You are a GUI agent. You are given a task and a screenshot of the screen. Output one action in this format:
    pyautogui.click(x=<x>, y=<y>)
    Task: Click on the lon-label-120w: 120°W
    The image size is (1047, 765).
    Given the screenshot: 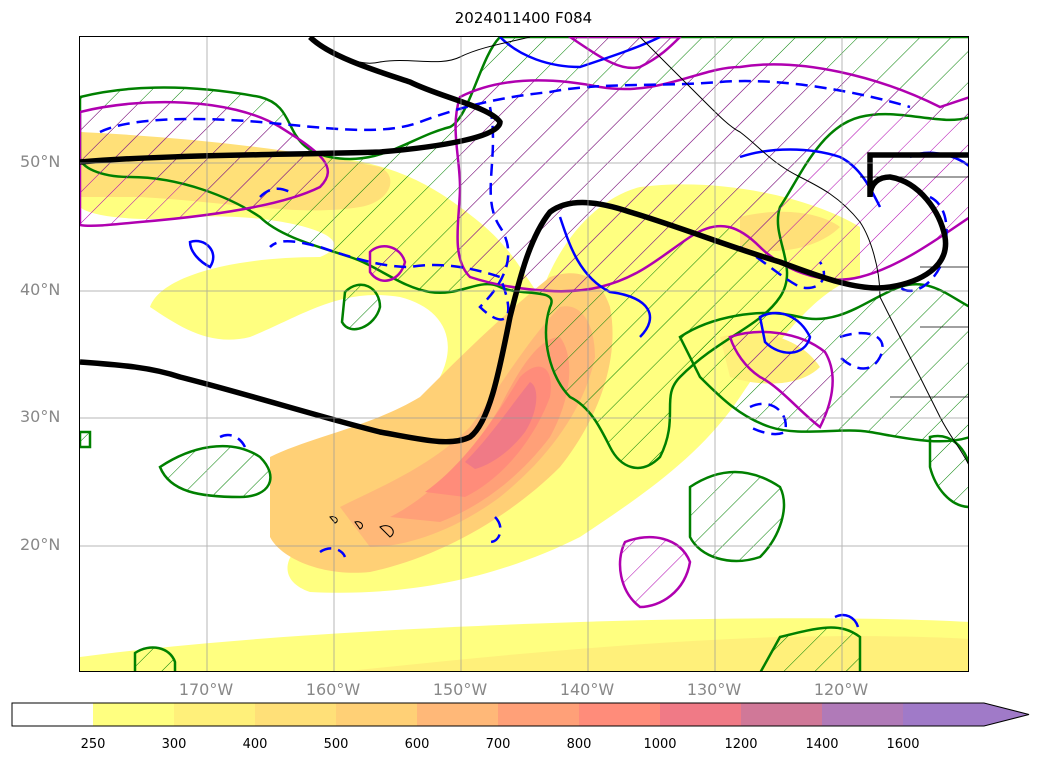 What is the action you would take?
    pyautogui.click(x=841, y=689)
    